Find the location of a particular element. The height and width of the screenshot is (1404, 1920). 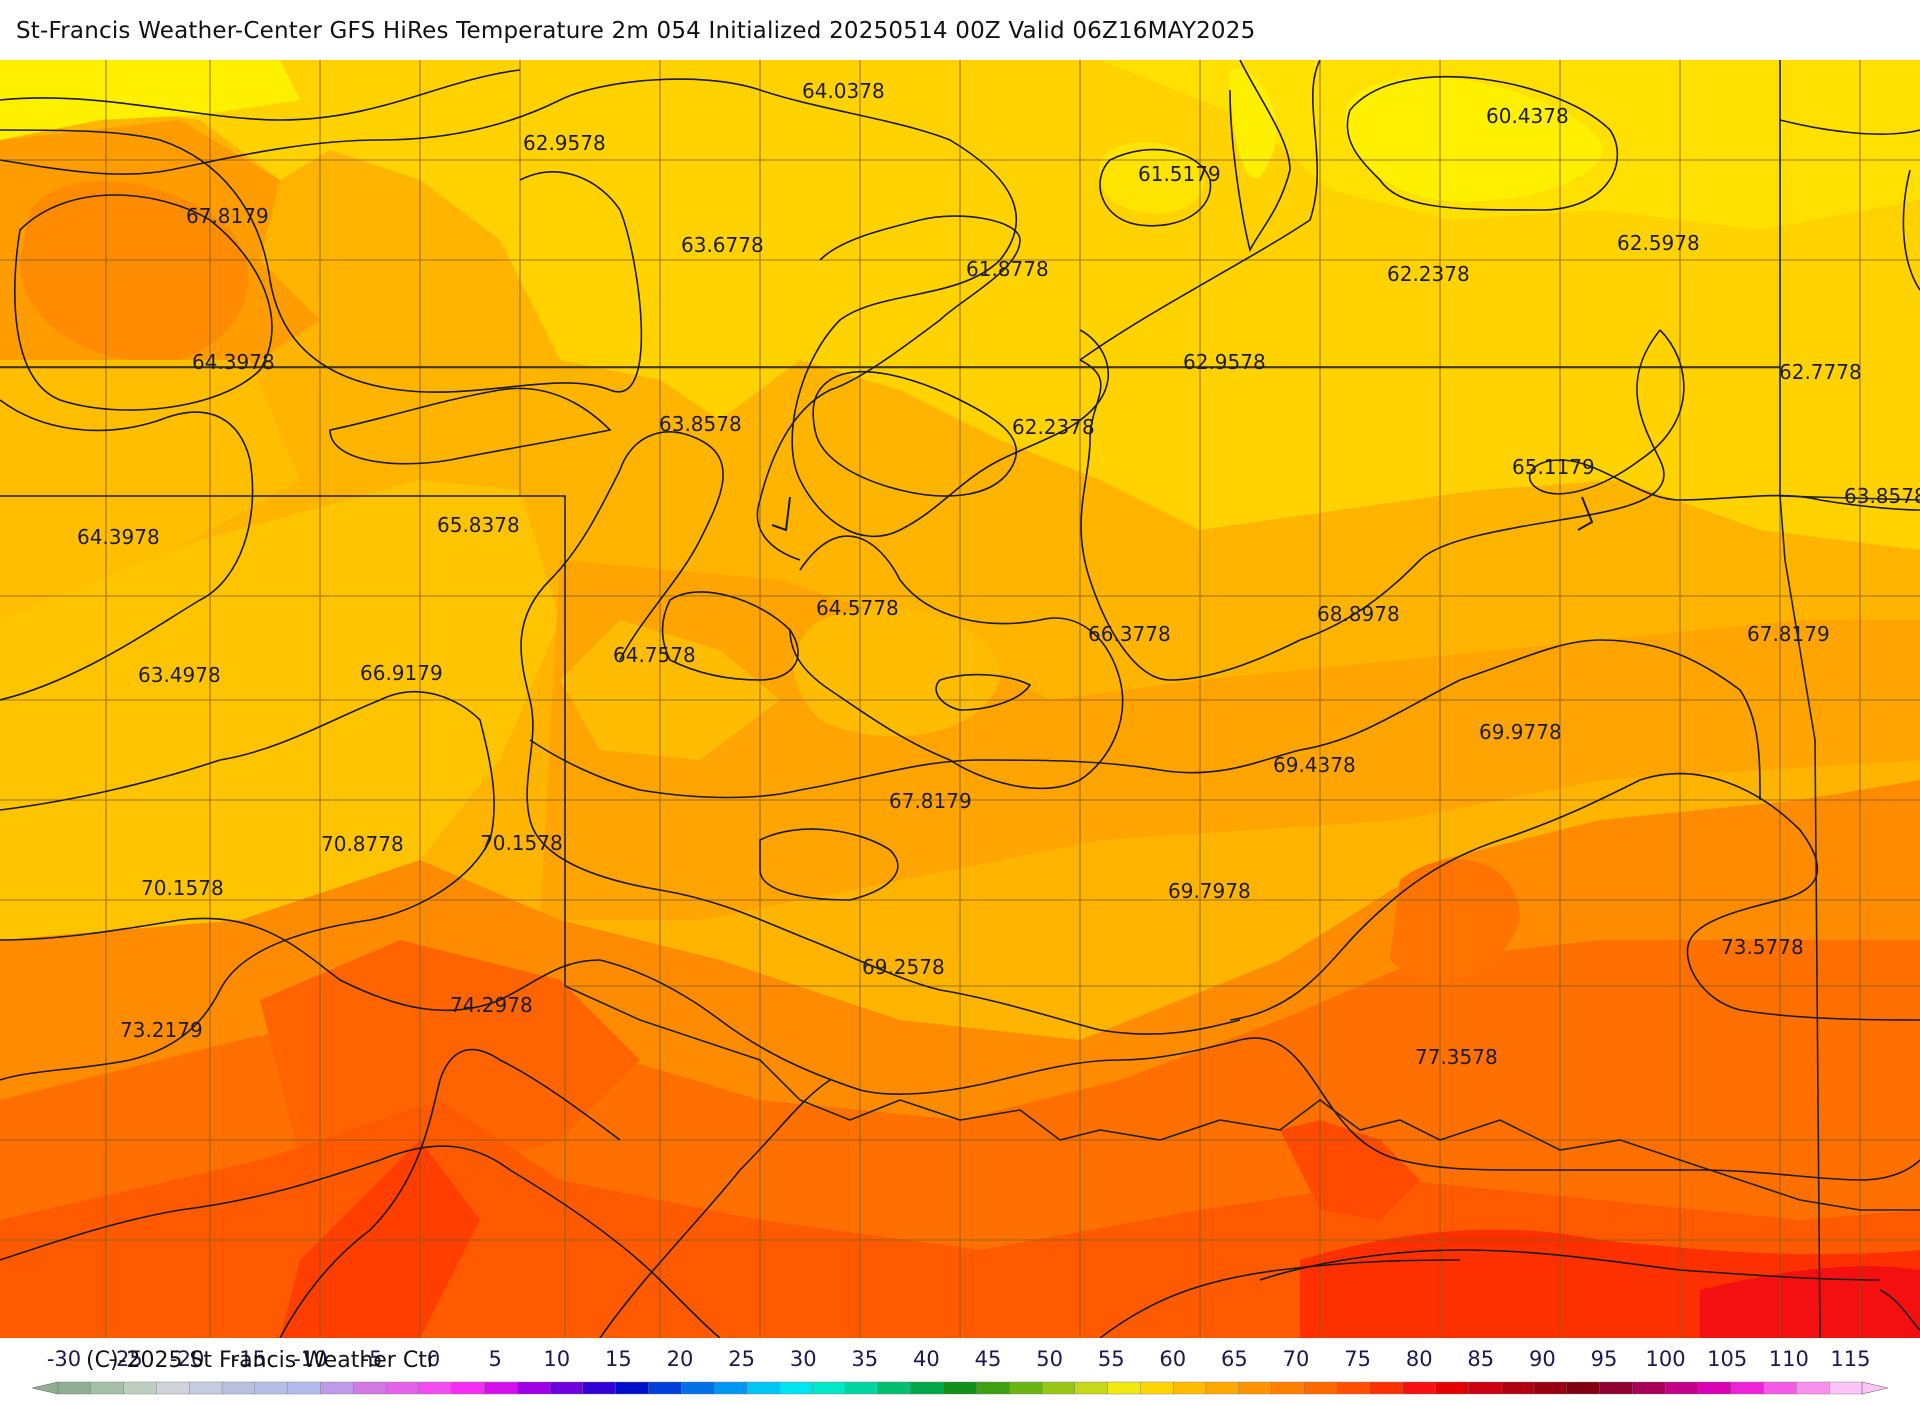

contour-label: 69.9778 is located at coordinates (1520, 732).